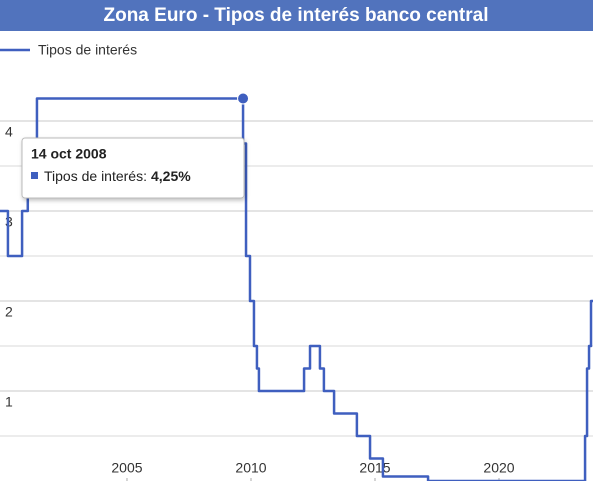  Describe the element at coordinates (87, 50) in the screenshot. I see `legend-label: Tipos de interés` at that location.